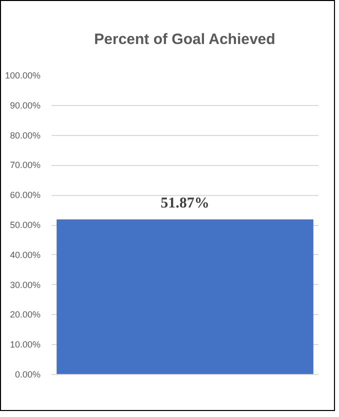 Image resolution: width=339 pixels, height=417 pixels. I want to click on y-tick-label: 40.00%, so click(25, 255).